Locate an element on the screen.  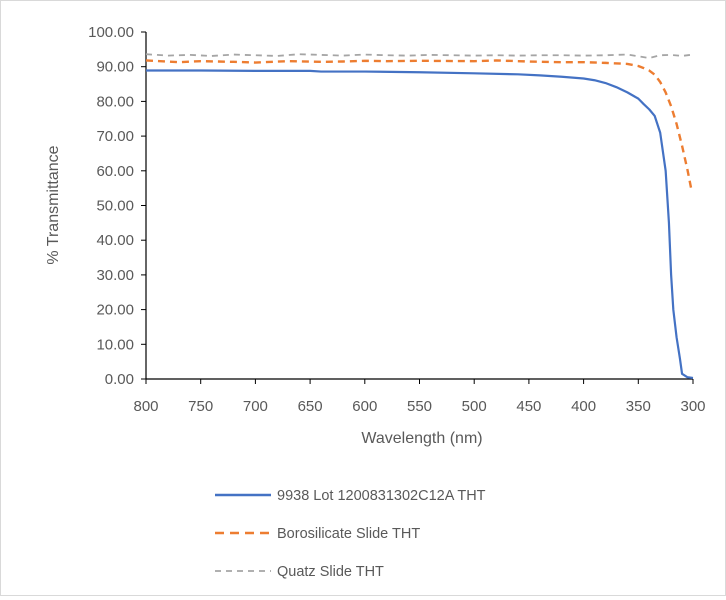
x-tick-label: 650 is located at coordinates (310, 406).